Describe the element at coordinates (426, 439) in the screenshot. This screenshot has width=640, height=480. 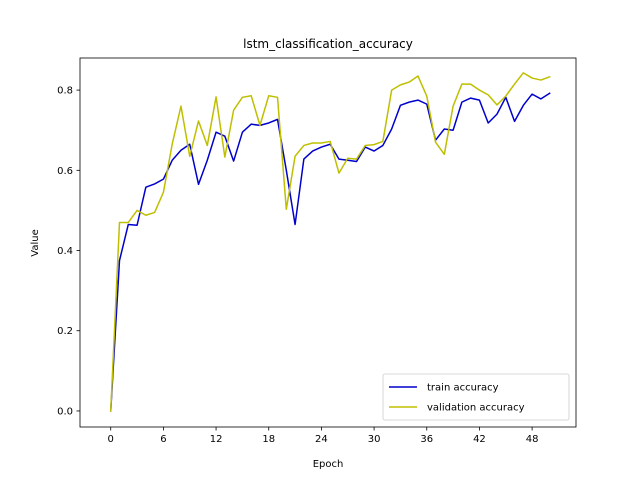
I see `x-tick-label: 36` at that location.